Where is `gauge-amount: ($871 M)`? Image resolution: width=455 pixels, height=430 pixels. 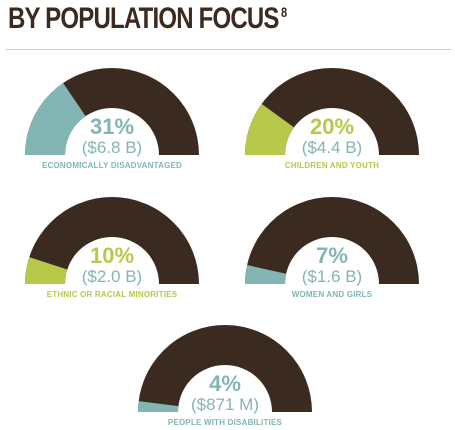
gauge-amount: ($871 M) is located at coordinates (225, 404).